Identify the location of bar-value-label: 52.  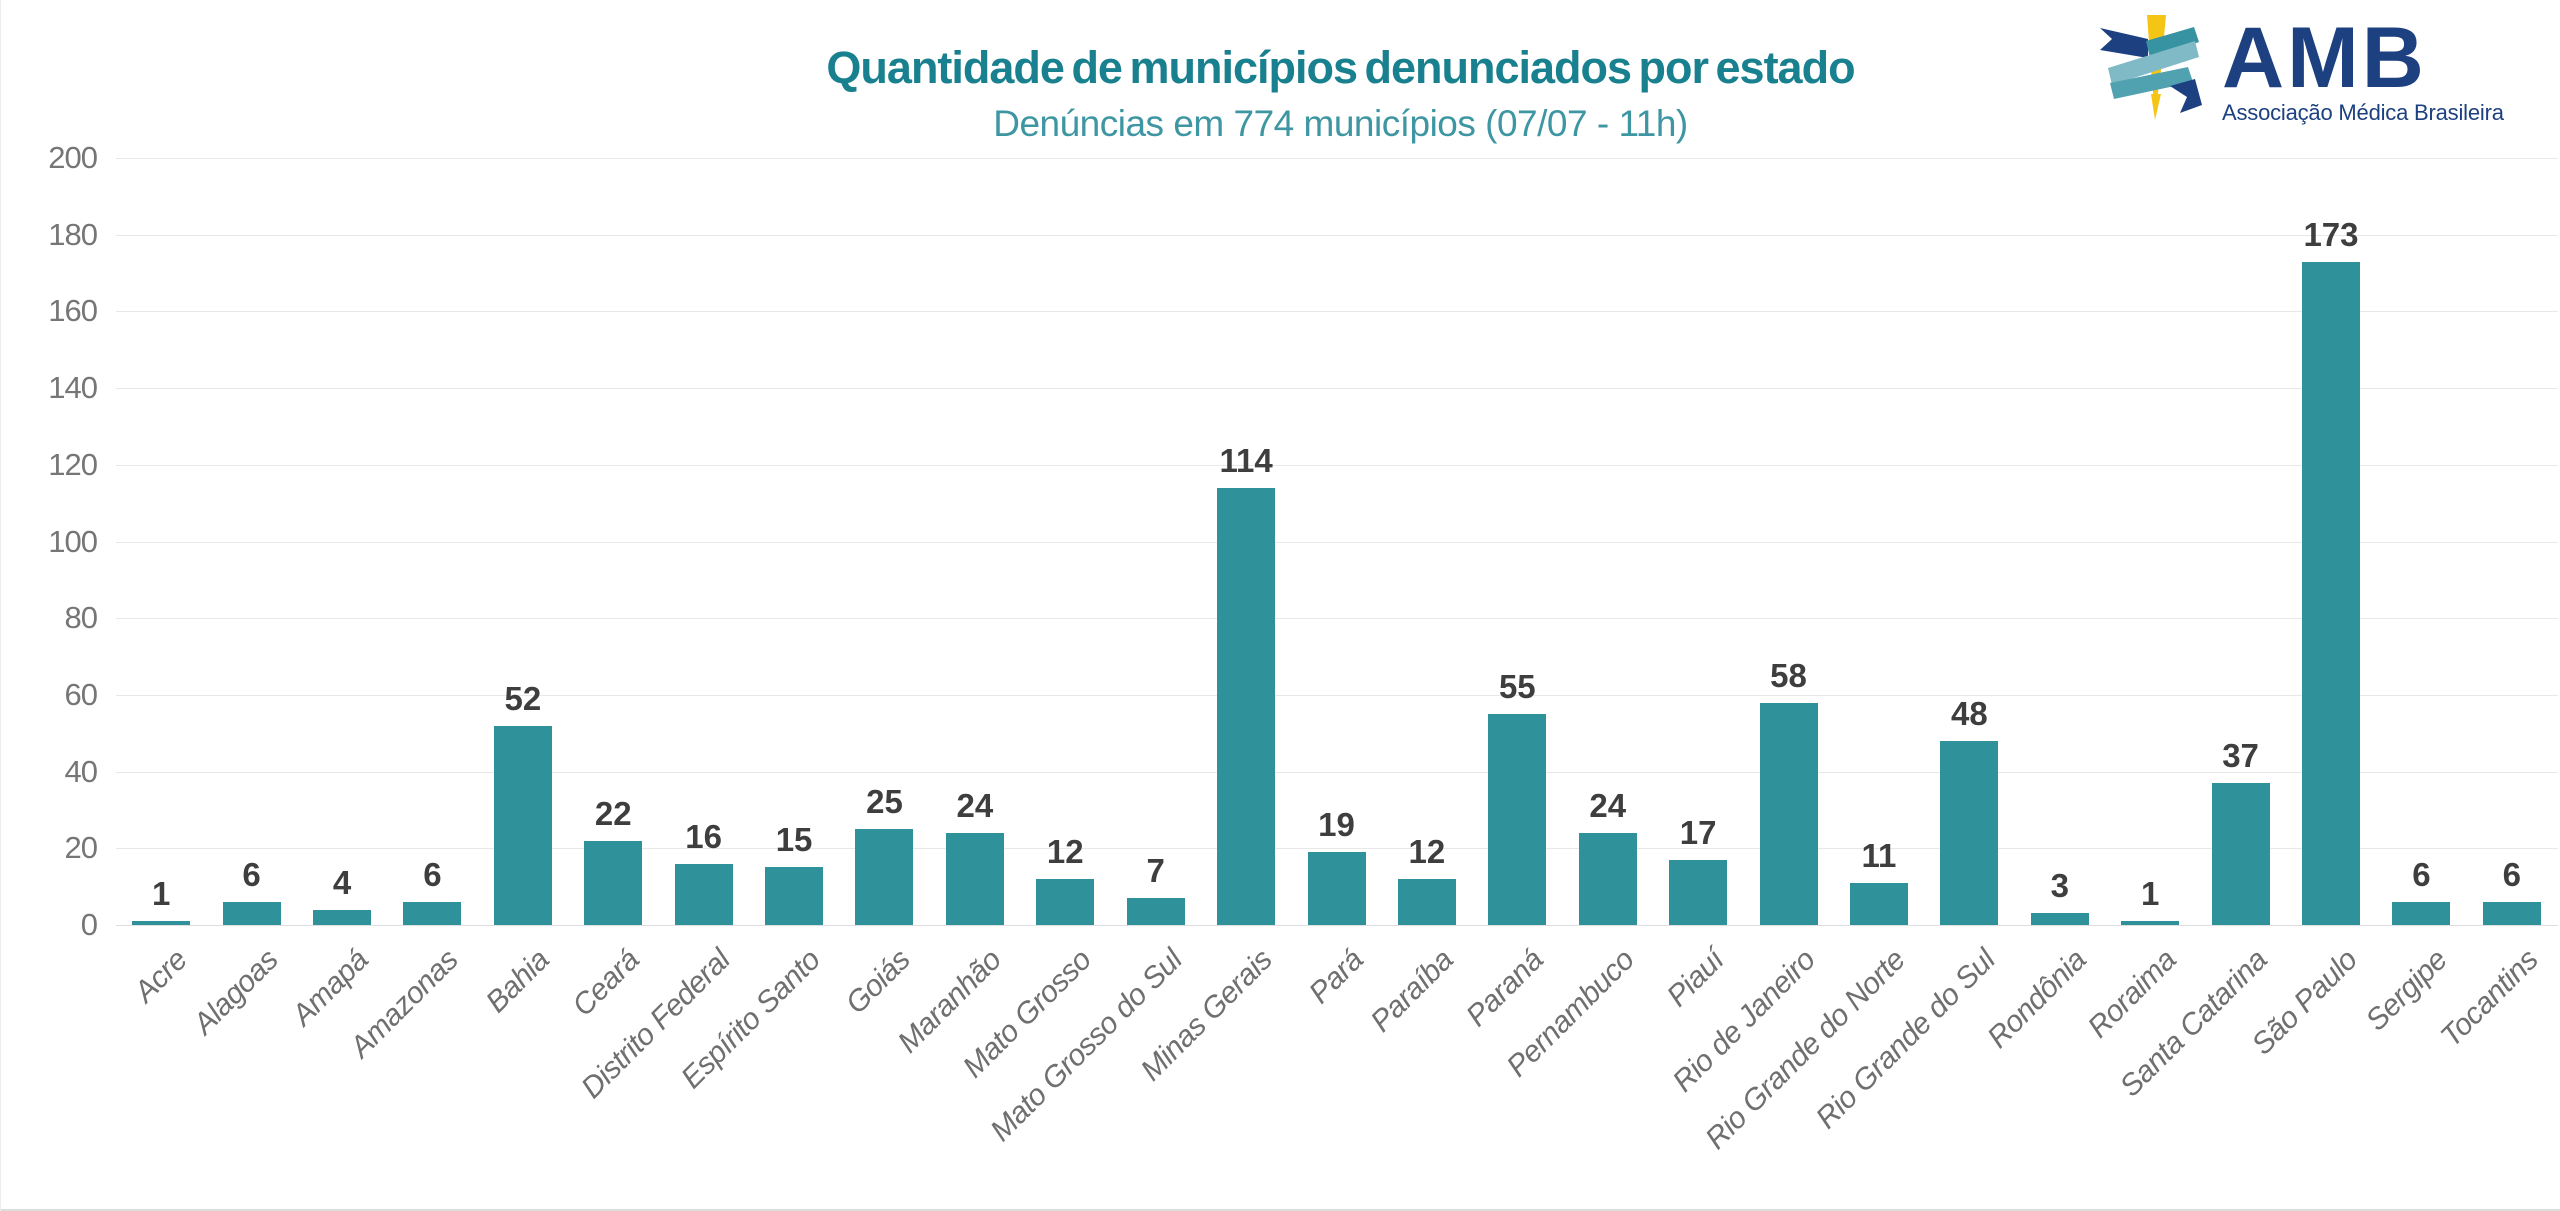
(523, 698).